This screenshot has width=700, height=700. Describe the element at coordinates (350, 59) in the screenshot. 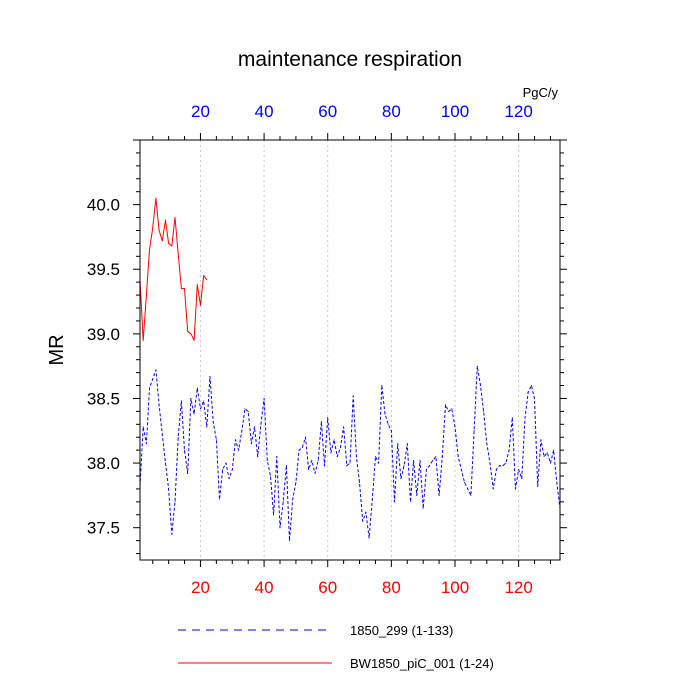

I see `chart-title: maintenance respiration` at that location.